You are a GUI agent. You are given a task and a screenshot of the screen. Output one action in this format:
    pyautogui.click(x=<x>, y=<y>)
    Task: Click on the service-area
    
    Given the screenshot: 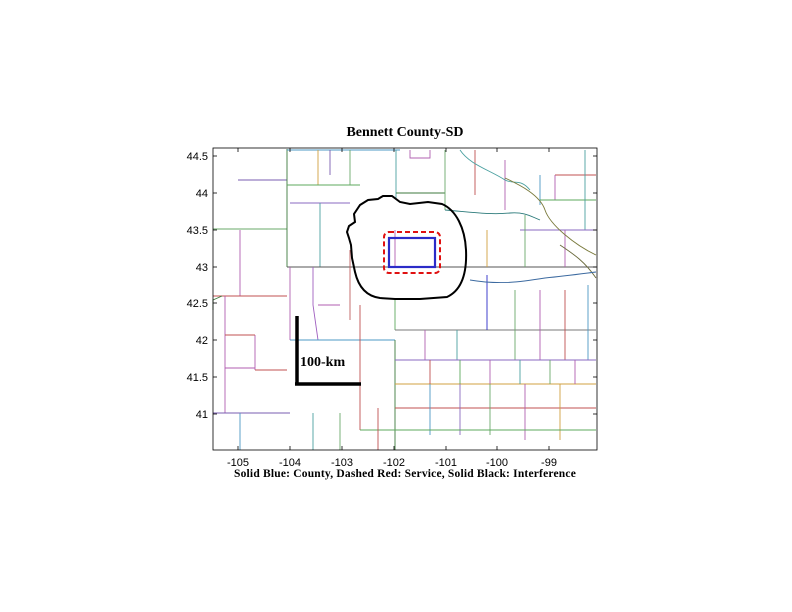 What is the action you would take?
    pyautogui.click(x=412, y=252)
    